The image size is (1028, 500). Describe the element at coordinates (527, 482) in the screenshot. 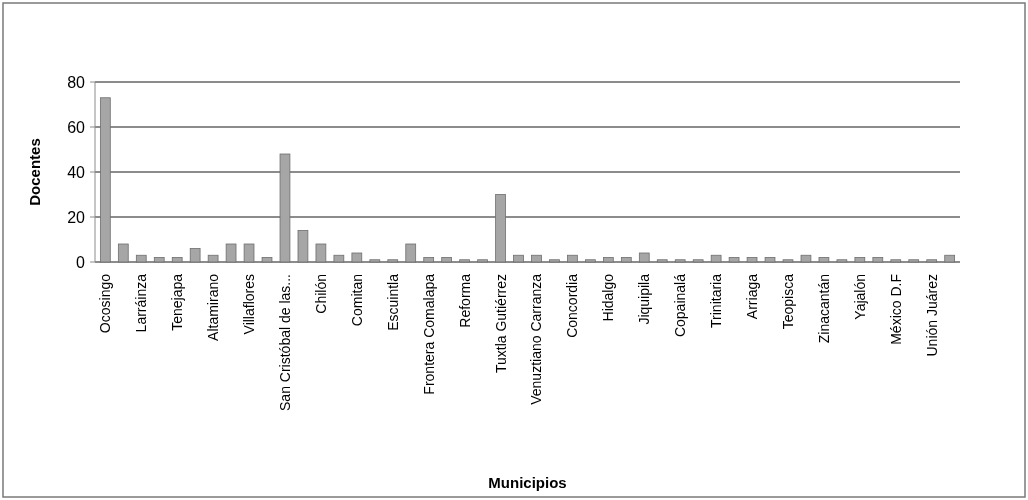

I see `x-axis-title: Municipios` at that location.